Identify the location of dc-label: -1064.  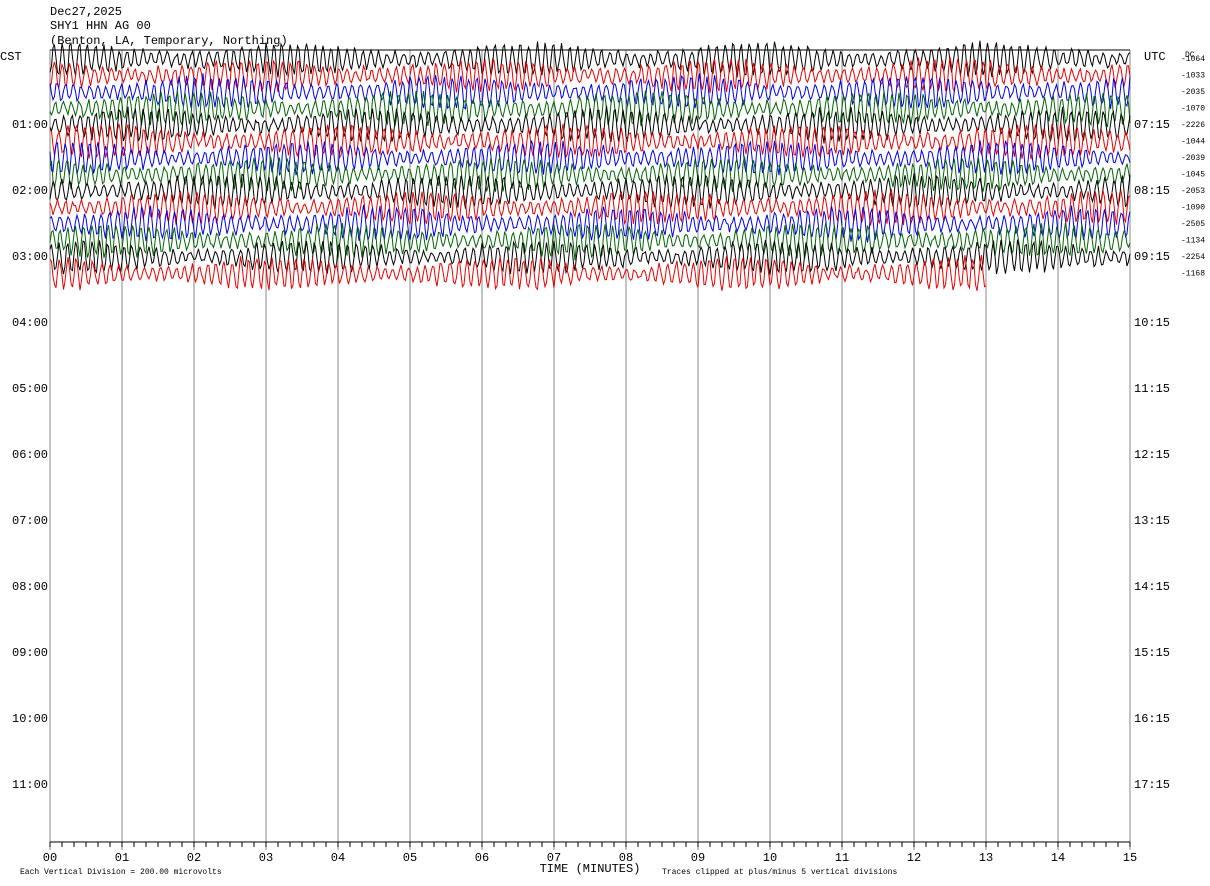
(1193, 59).